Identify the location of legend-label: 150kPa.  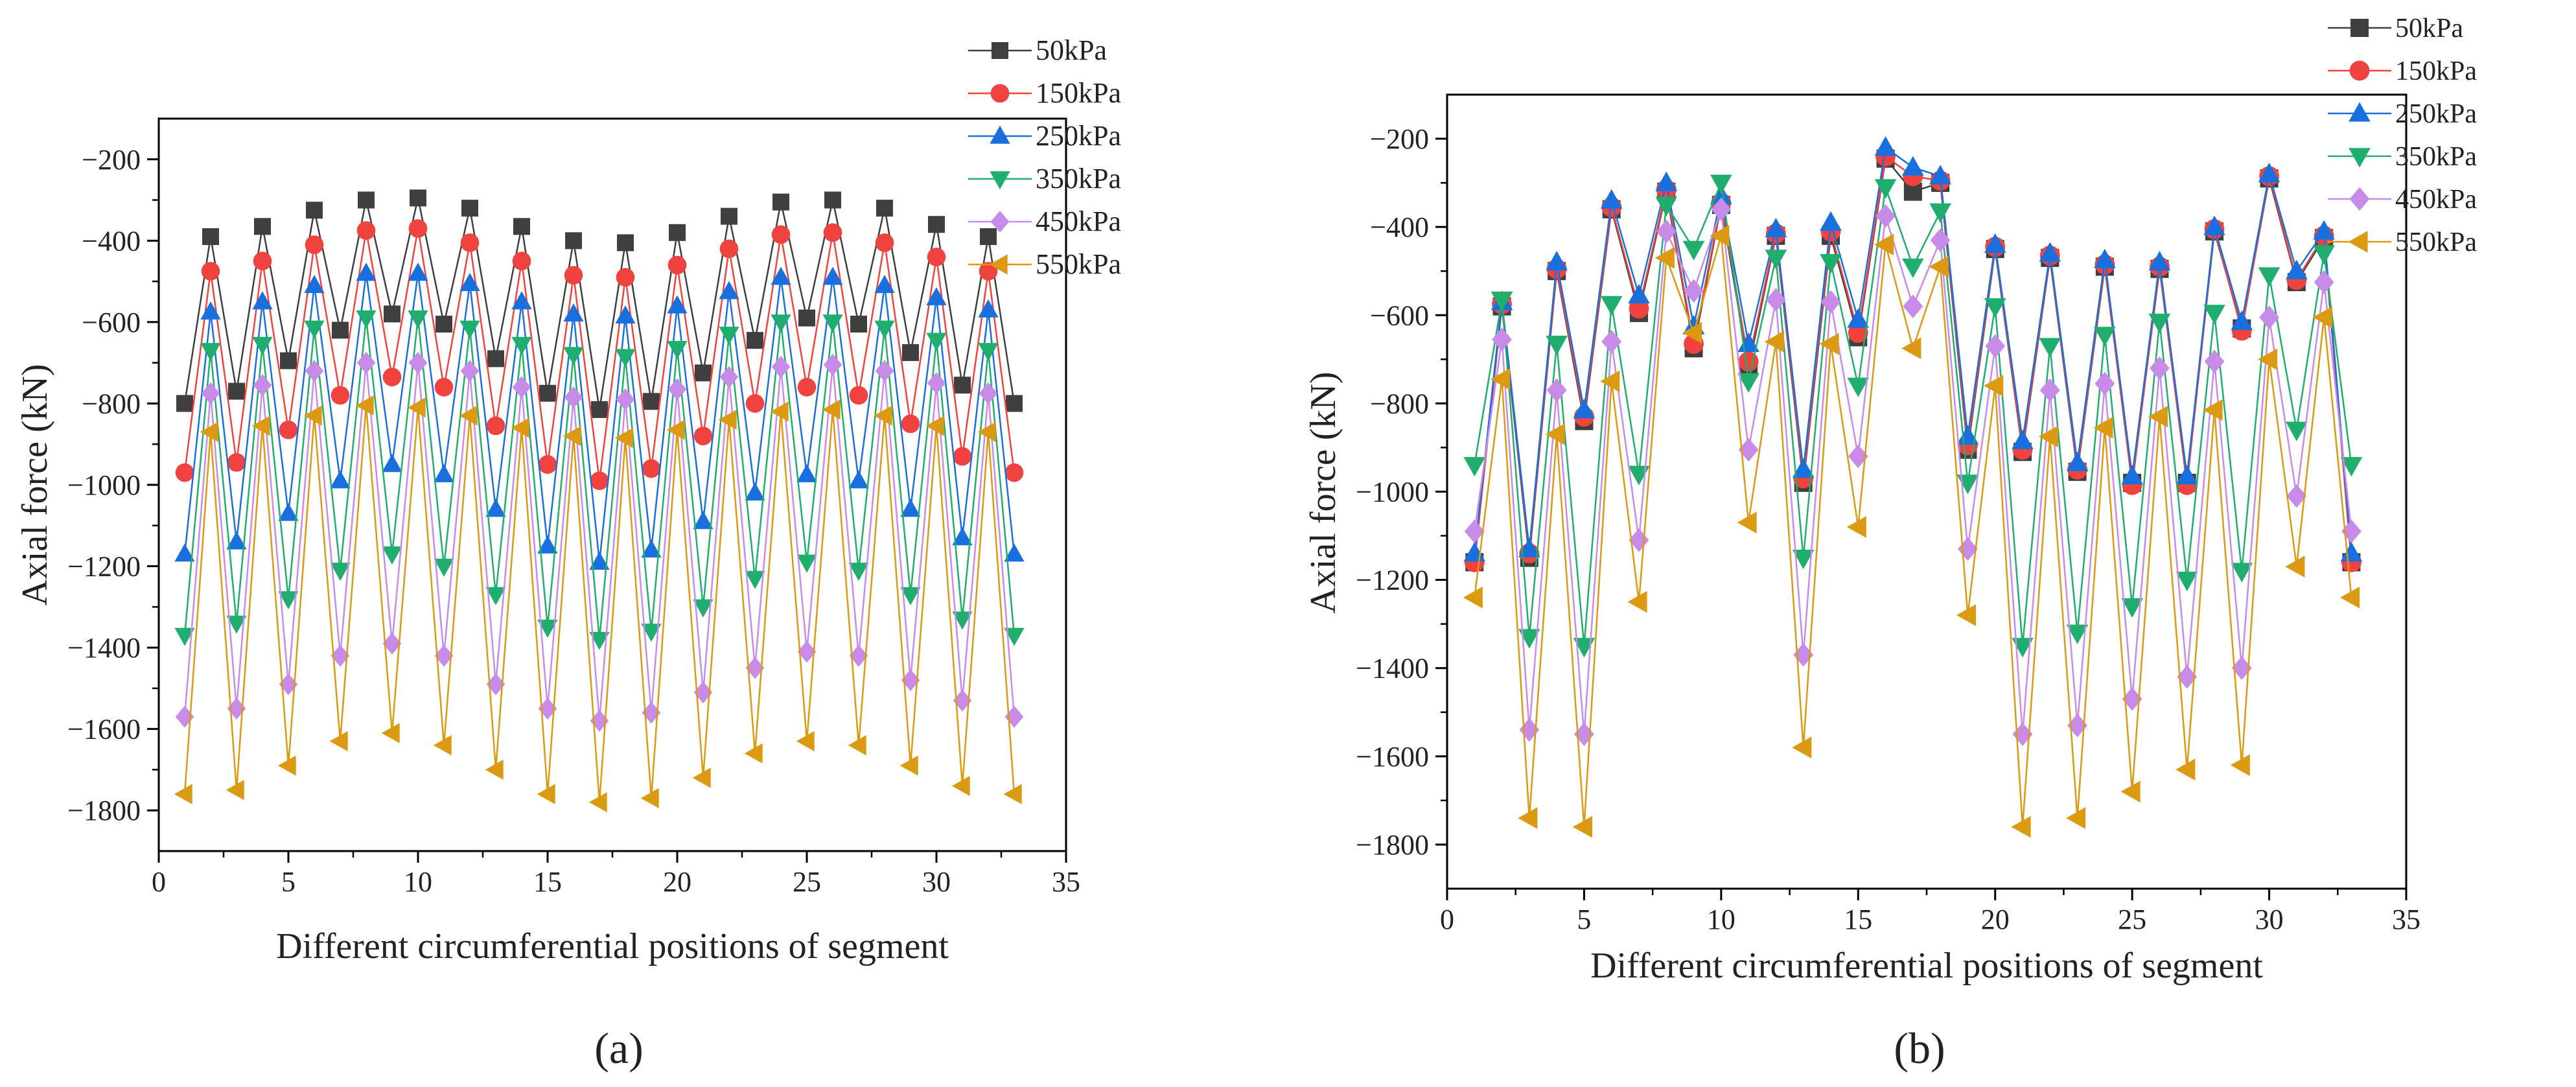
(2436, 71).